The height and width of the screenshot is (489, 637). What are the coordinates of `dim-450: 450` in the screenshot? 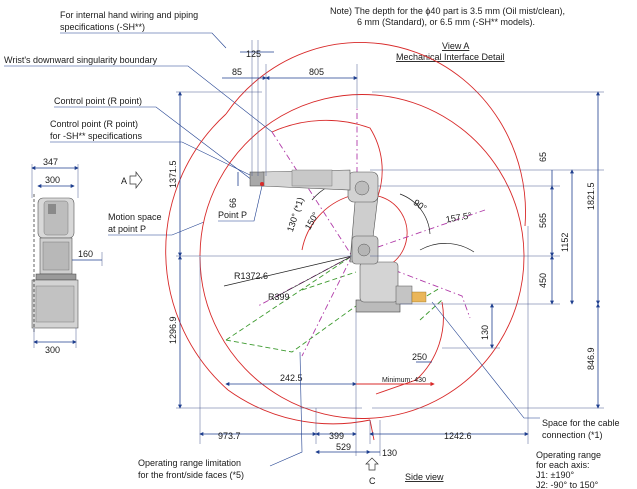 It's located at (543, 280).